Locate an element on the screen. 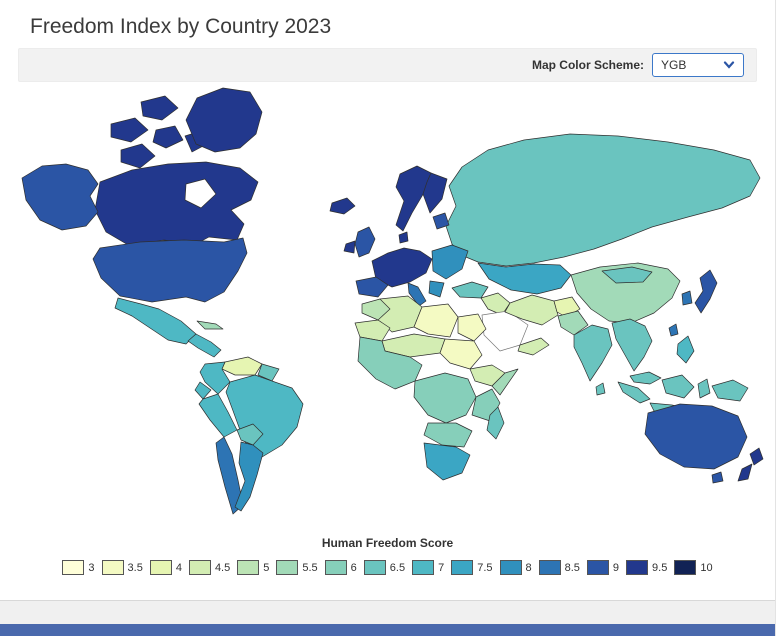 Image resolution: width=776 pixels, height=636 pixels. region-yemen-oman is located at coordinates (533, 346).